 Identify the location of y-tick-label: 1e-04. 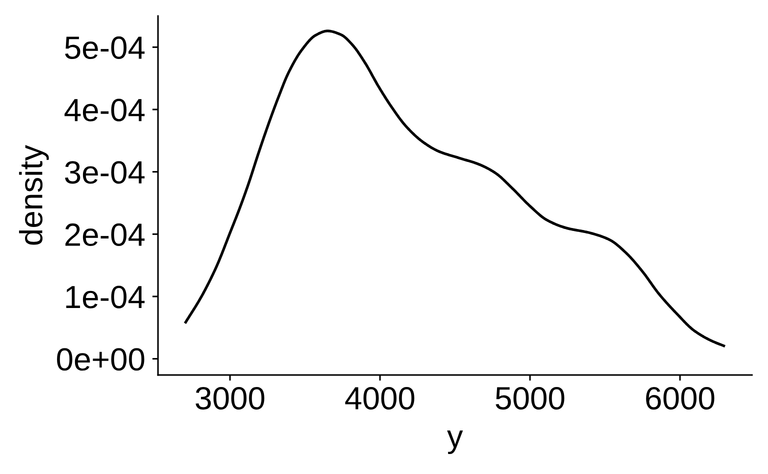
(105, 297).